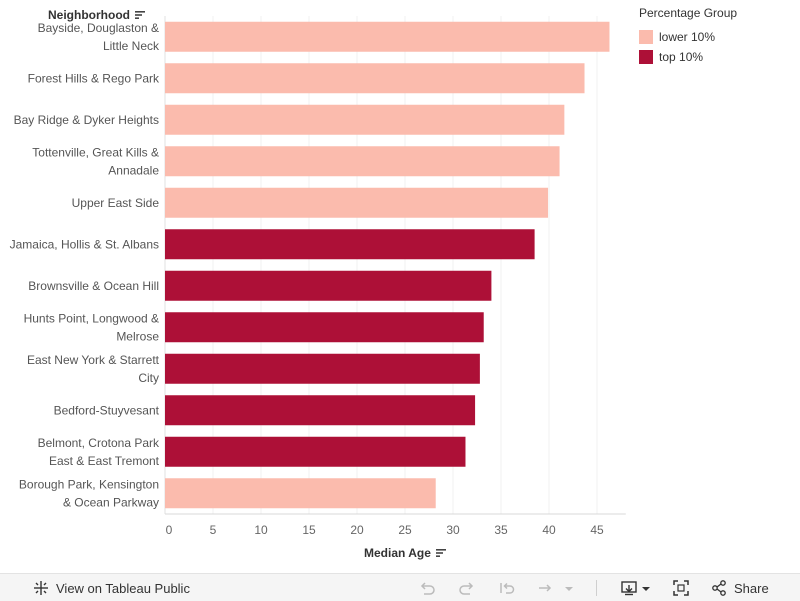  What do you see at coordinates (309, 530) in the screenshot?
I see `x-tick-label: 15` at bounding box center [309, 530].